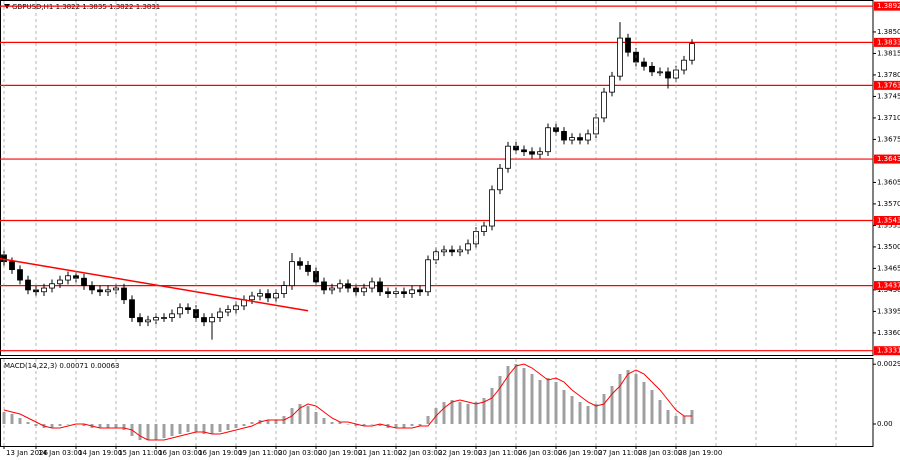 Image resolution: width=900 pixels, height=460 pixels. What do you see at coordinates (888, 247) in the screenshot?
I see `y-tick-label: 1.3500` at bounding box center [888, 247].